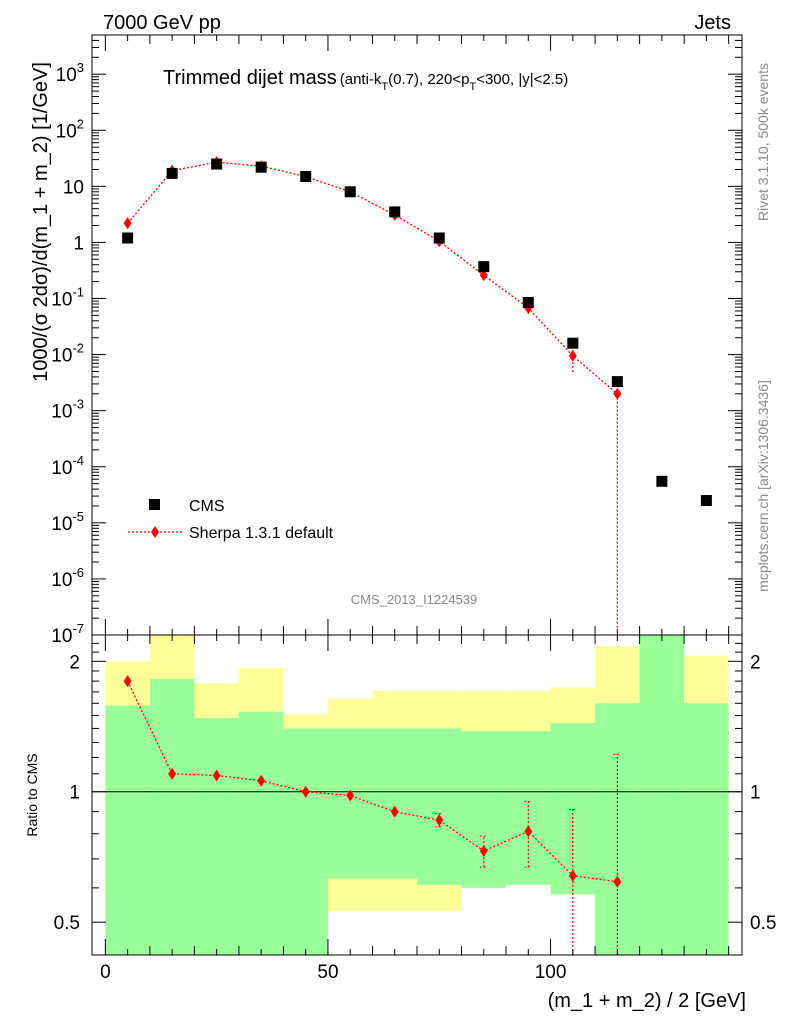  I want to click on rivet-version: Rivet 3.1.10, 500k events, so click(763, 142).